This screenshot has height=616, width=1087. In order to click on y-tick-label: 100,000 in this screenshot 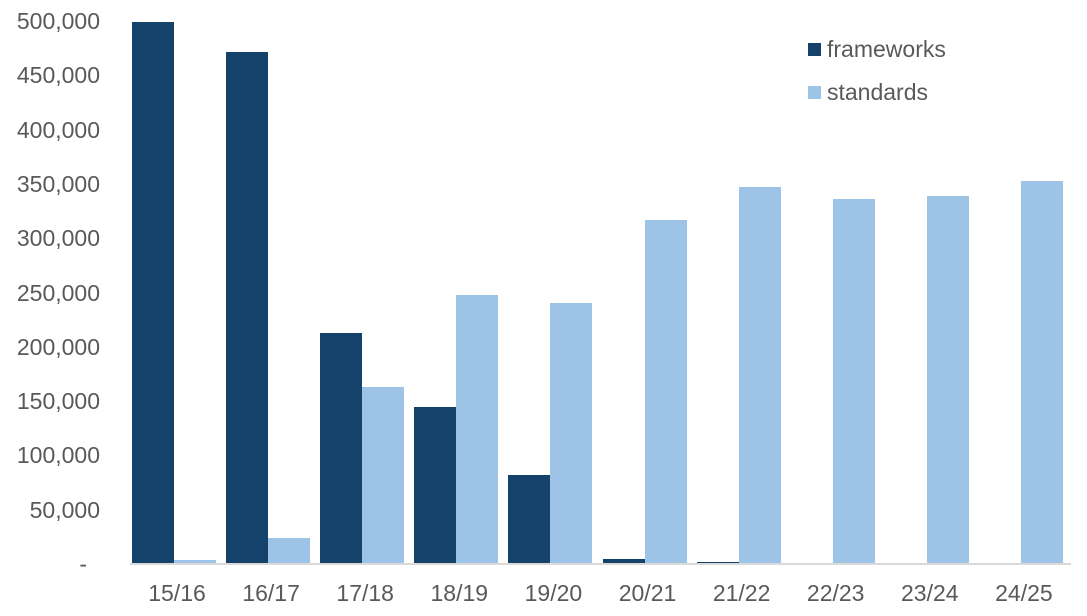, I will do `click(58, 455)`.